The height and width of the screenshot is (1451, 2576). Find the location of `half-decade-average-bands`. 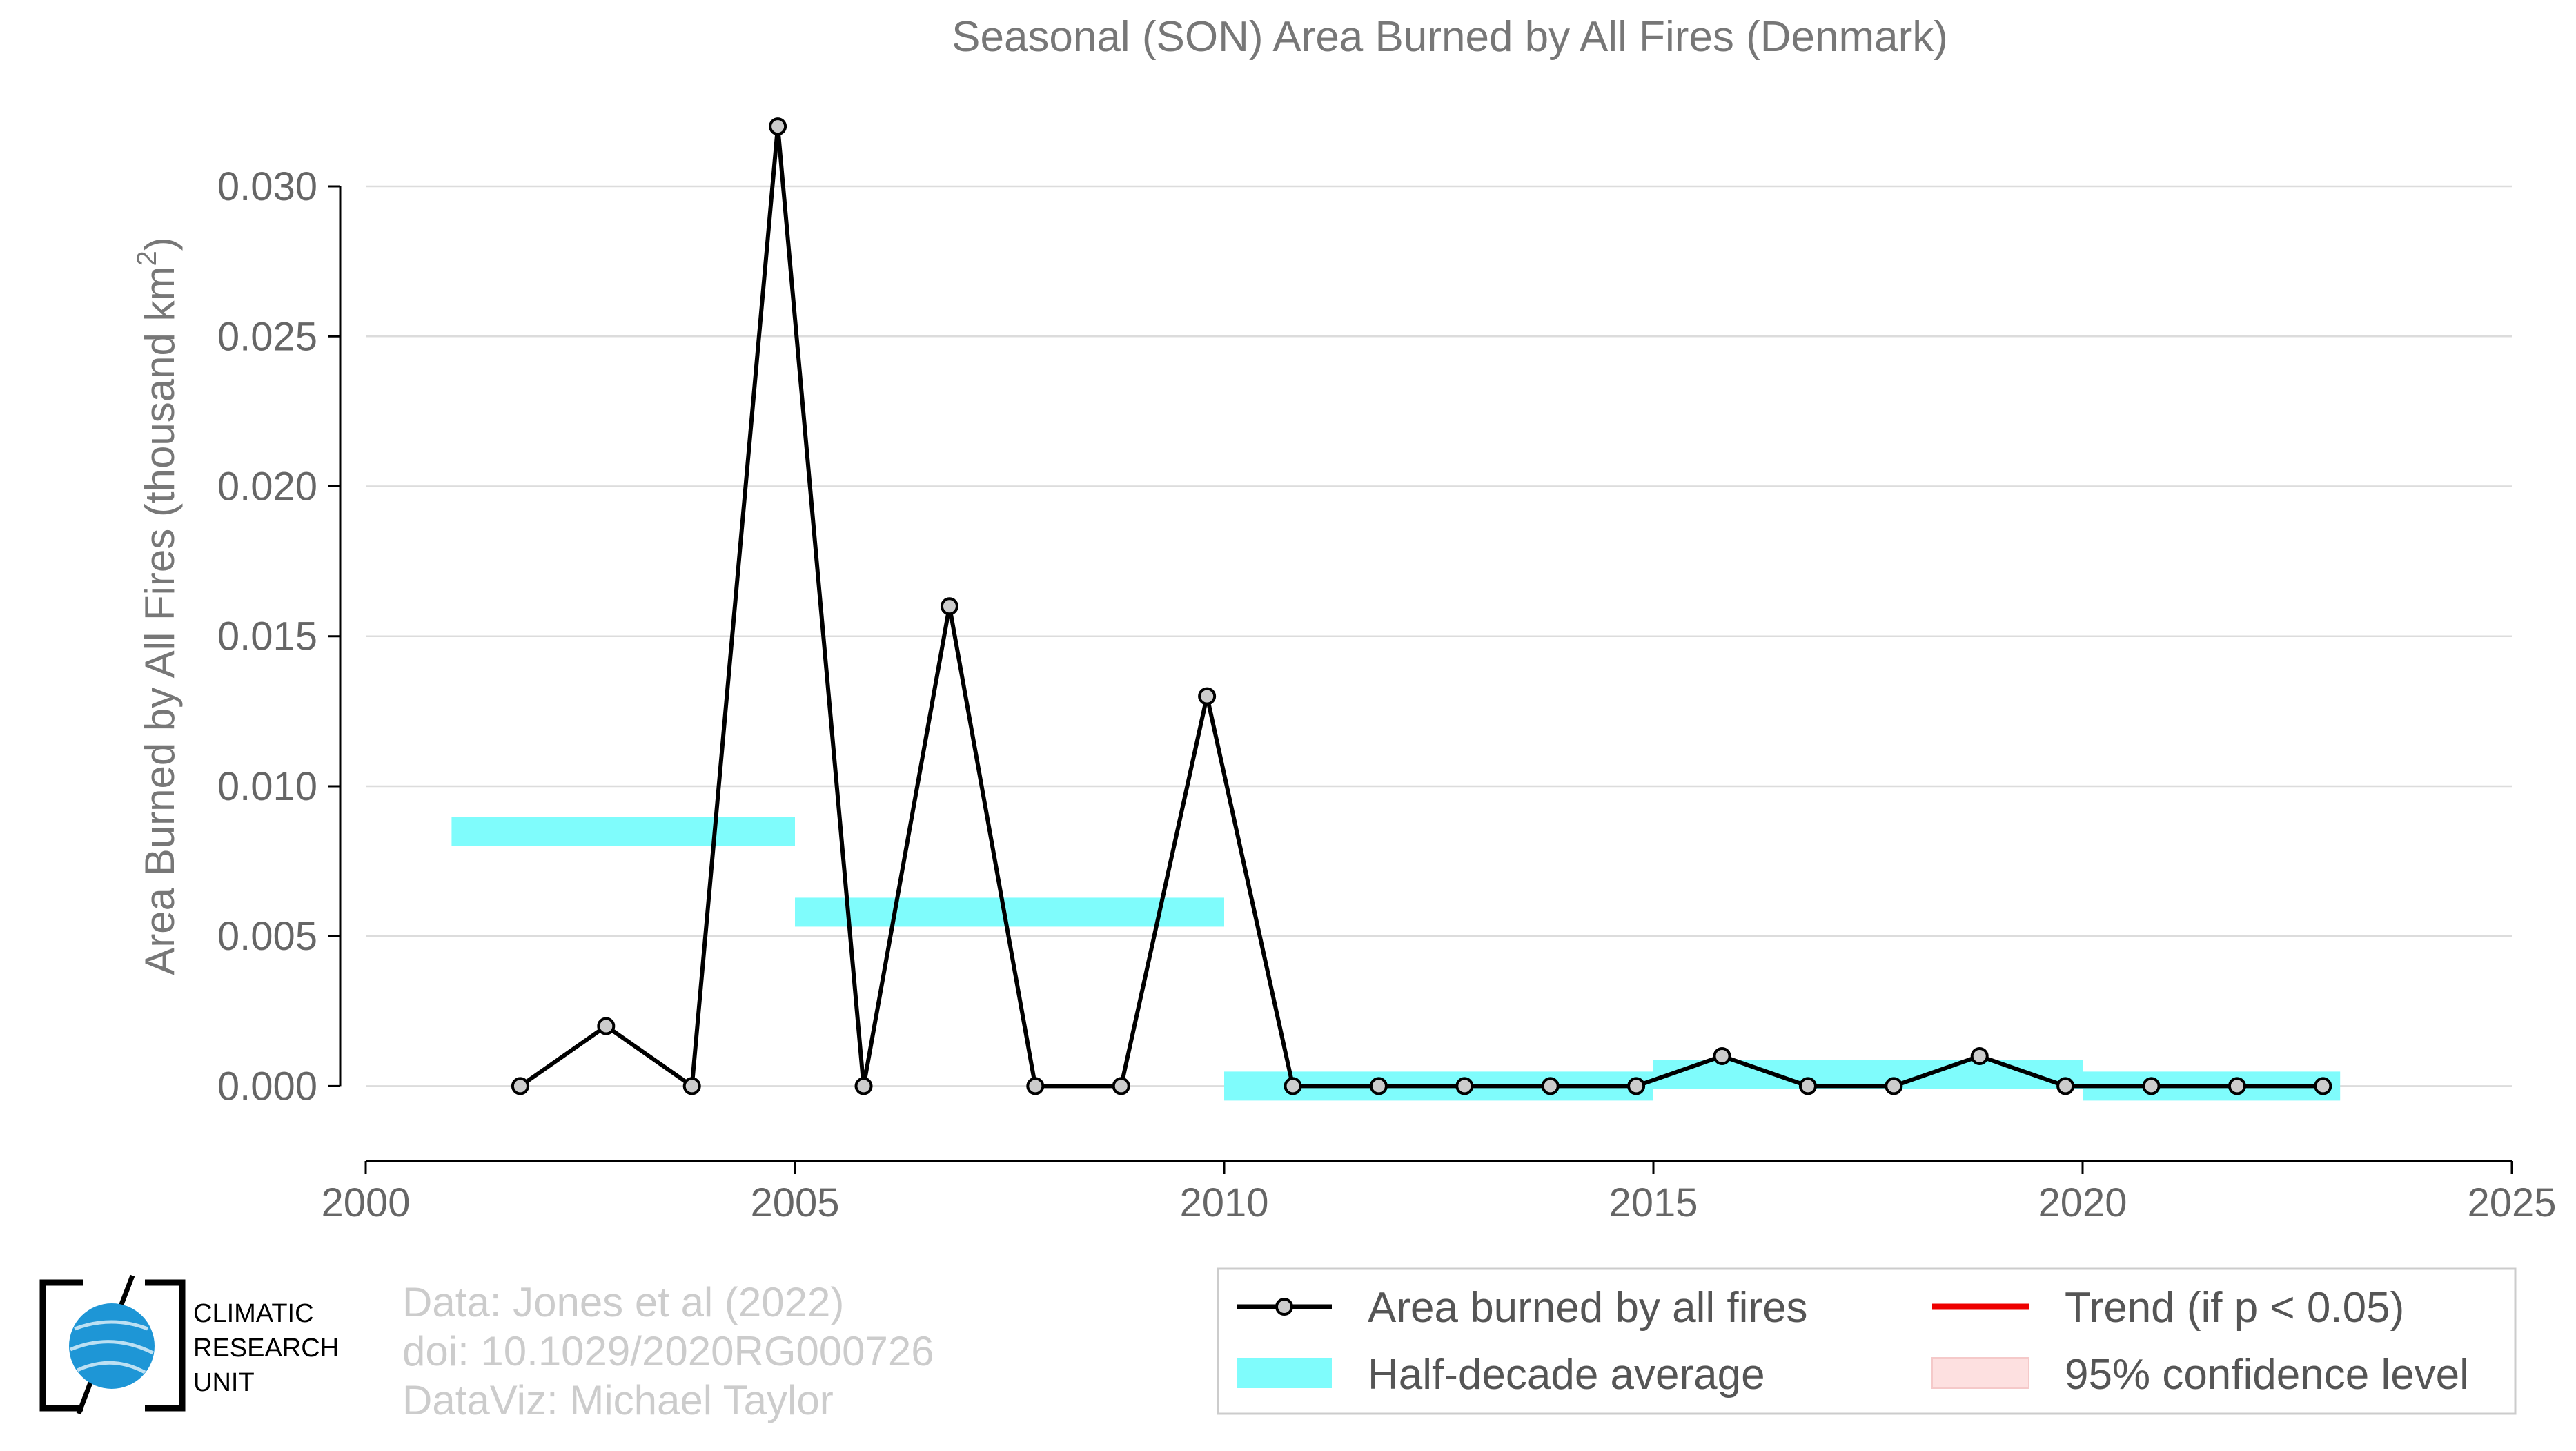

half-decade-average-bands is located at coordinates (1396, 959).